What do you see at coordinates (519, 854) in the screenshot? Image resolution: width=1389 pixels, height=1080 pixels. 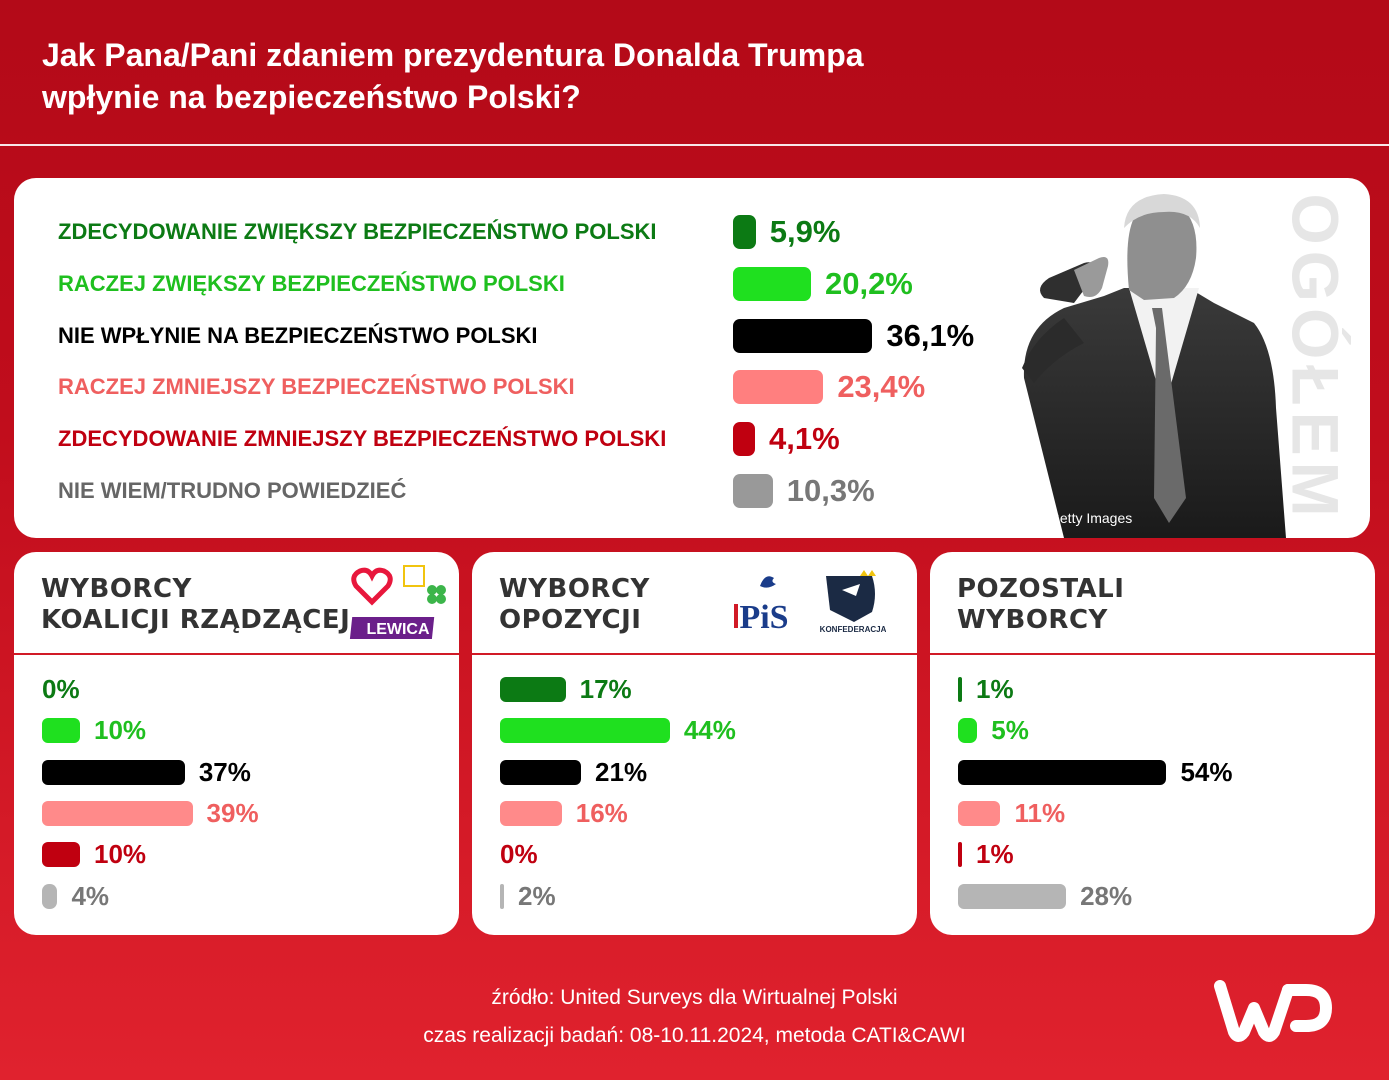 I see `panel-2-value-label: 0%` at bounding box center [519, 854].